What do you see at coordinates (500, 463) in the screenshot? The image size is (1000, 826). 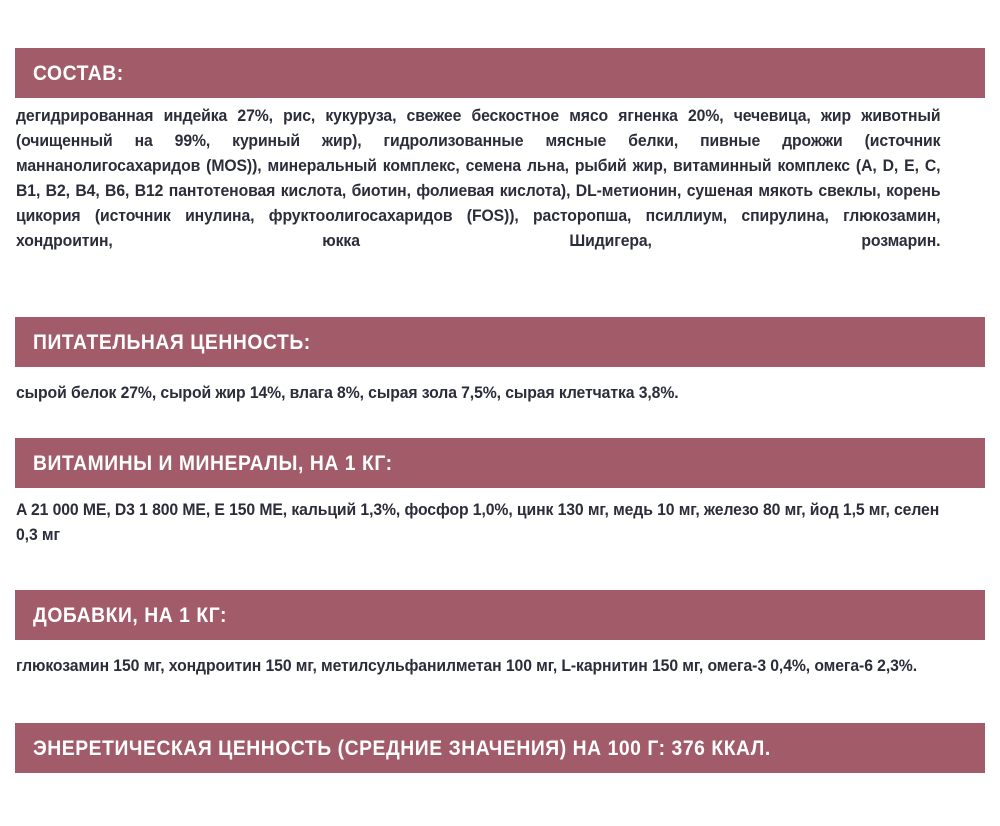 I see `section-header-vitamins: ВИТАМИНЫ И МИНЕРАЛЫ, НА 1 КГ:` at bounding box center [500, 463].